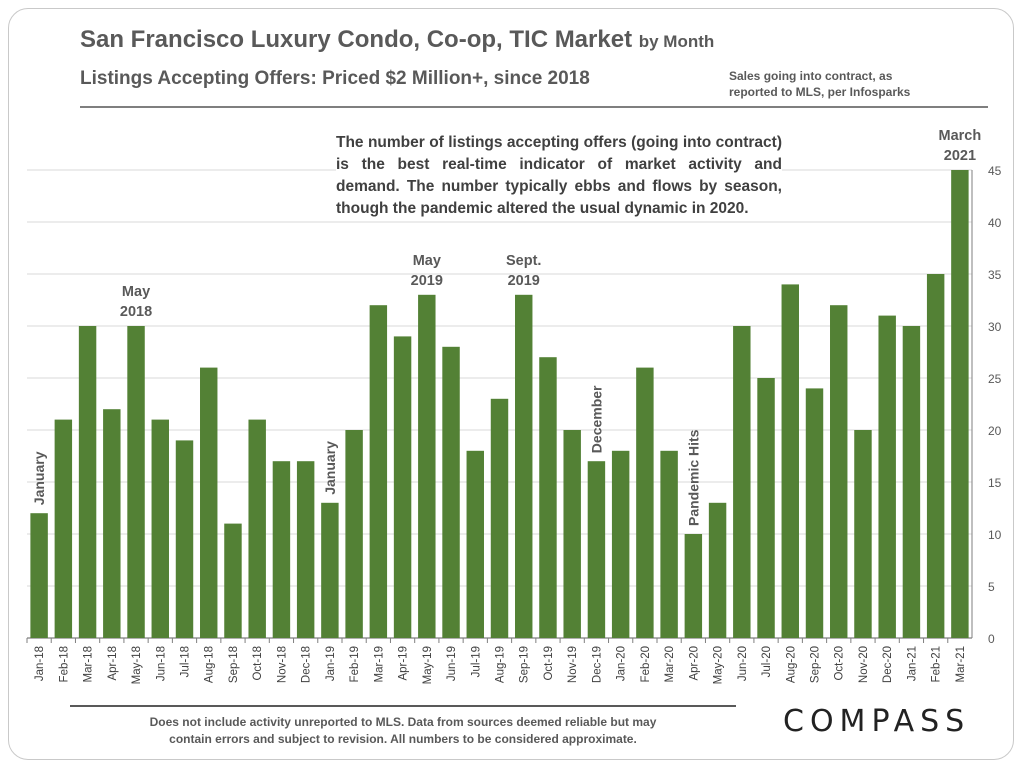  Describe the element at coordinates (961, 664) in the screenshot. I see `x-tick-label: Mar-21` at that location.